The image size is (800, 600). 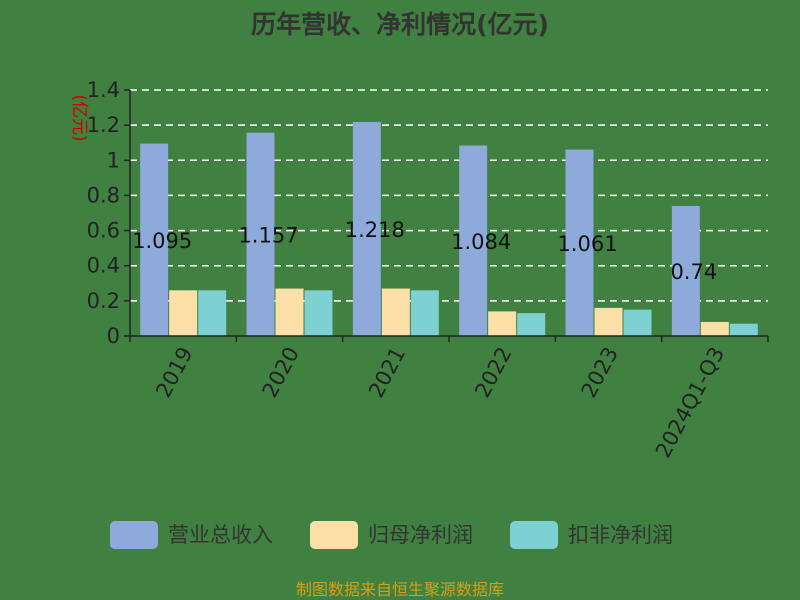 What do you see at coordinates (103, 195) in the screenshot?
I see `y-tick-label: 0.8` at bounding box center [103, 195].